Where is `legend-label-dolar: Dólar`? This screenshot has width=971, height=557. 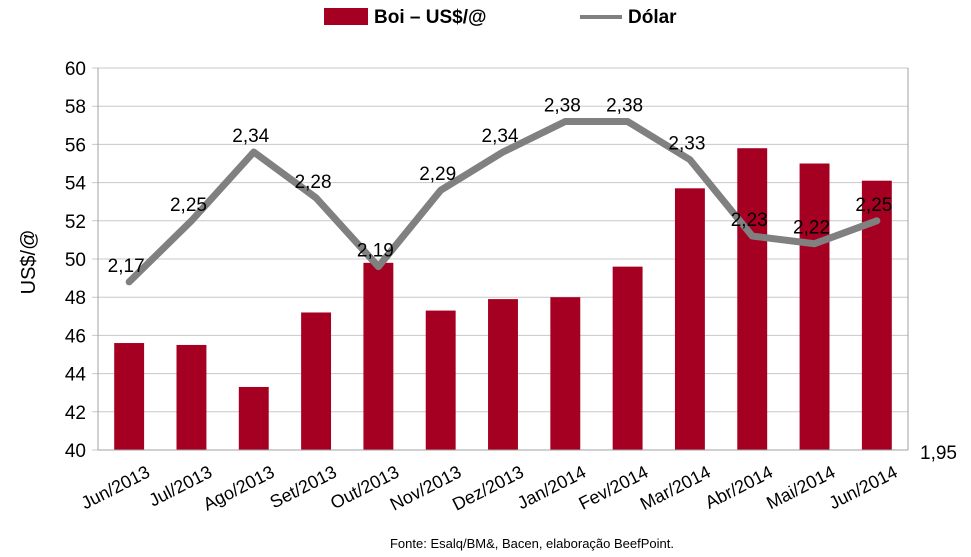
legend-label-dolar: Dólar is located at coordinates (652, 17).